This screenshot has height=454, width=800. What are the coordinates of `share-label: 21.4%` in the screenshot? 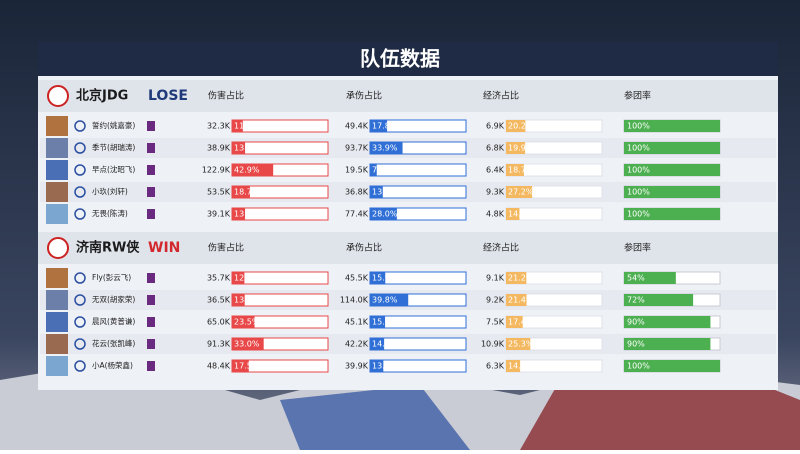 It's located at (521, 300).